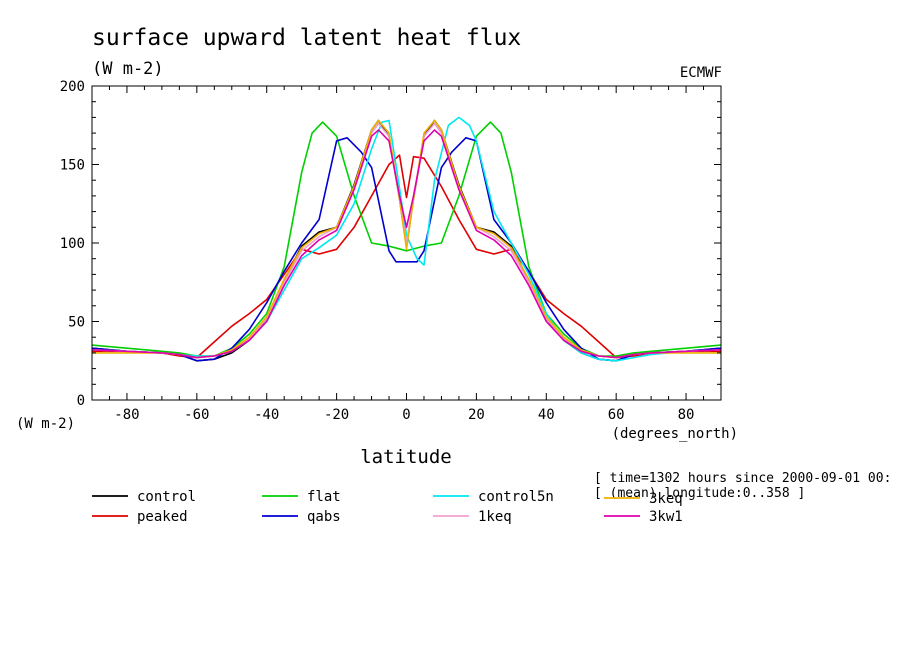  What do you see at coordinates (701, 73) in the screenshot?
I see `source-label: ECMWF` at bounding box center [701, 73].